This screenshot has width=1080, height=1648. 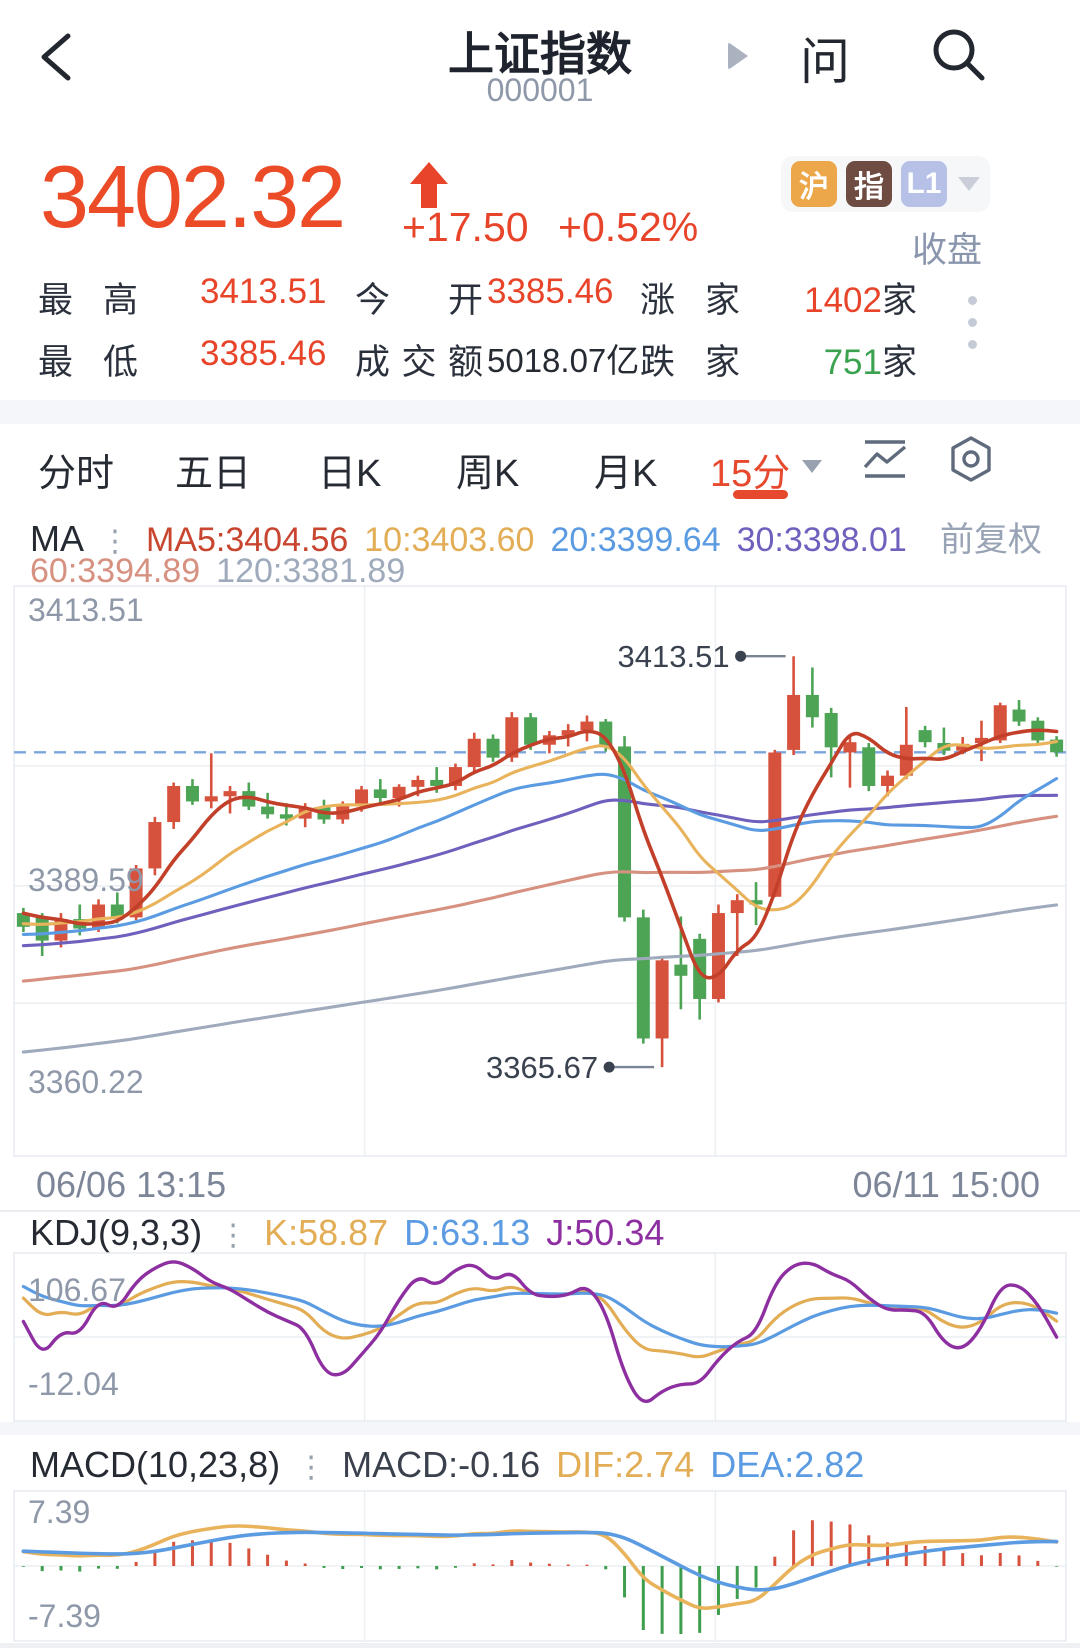 I want to click on up-arrow-icon, so click(x=429, y=185).